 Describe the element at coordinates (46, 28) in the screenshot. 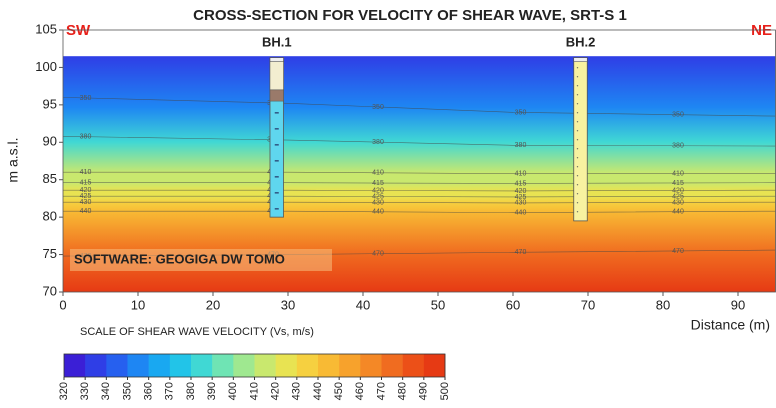

I see `y-tick-label: 105` at that location.